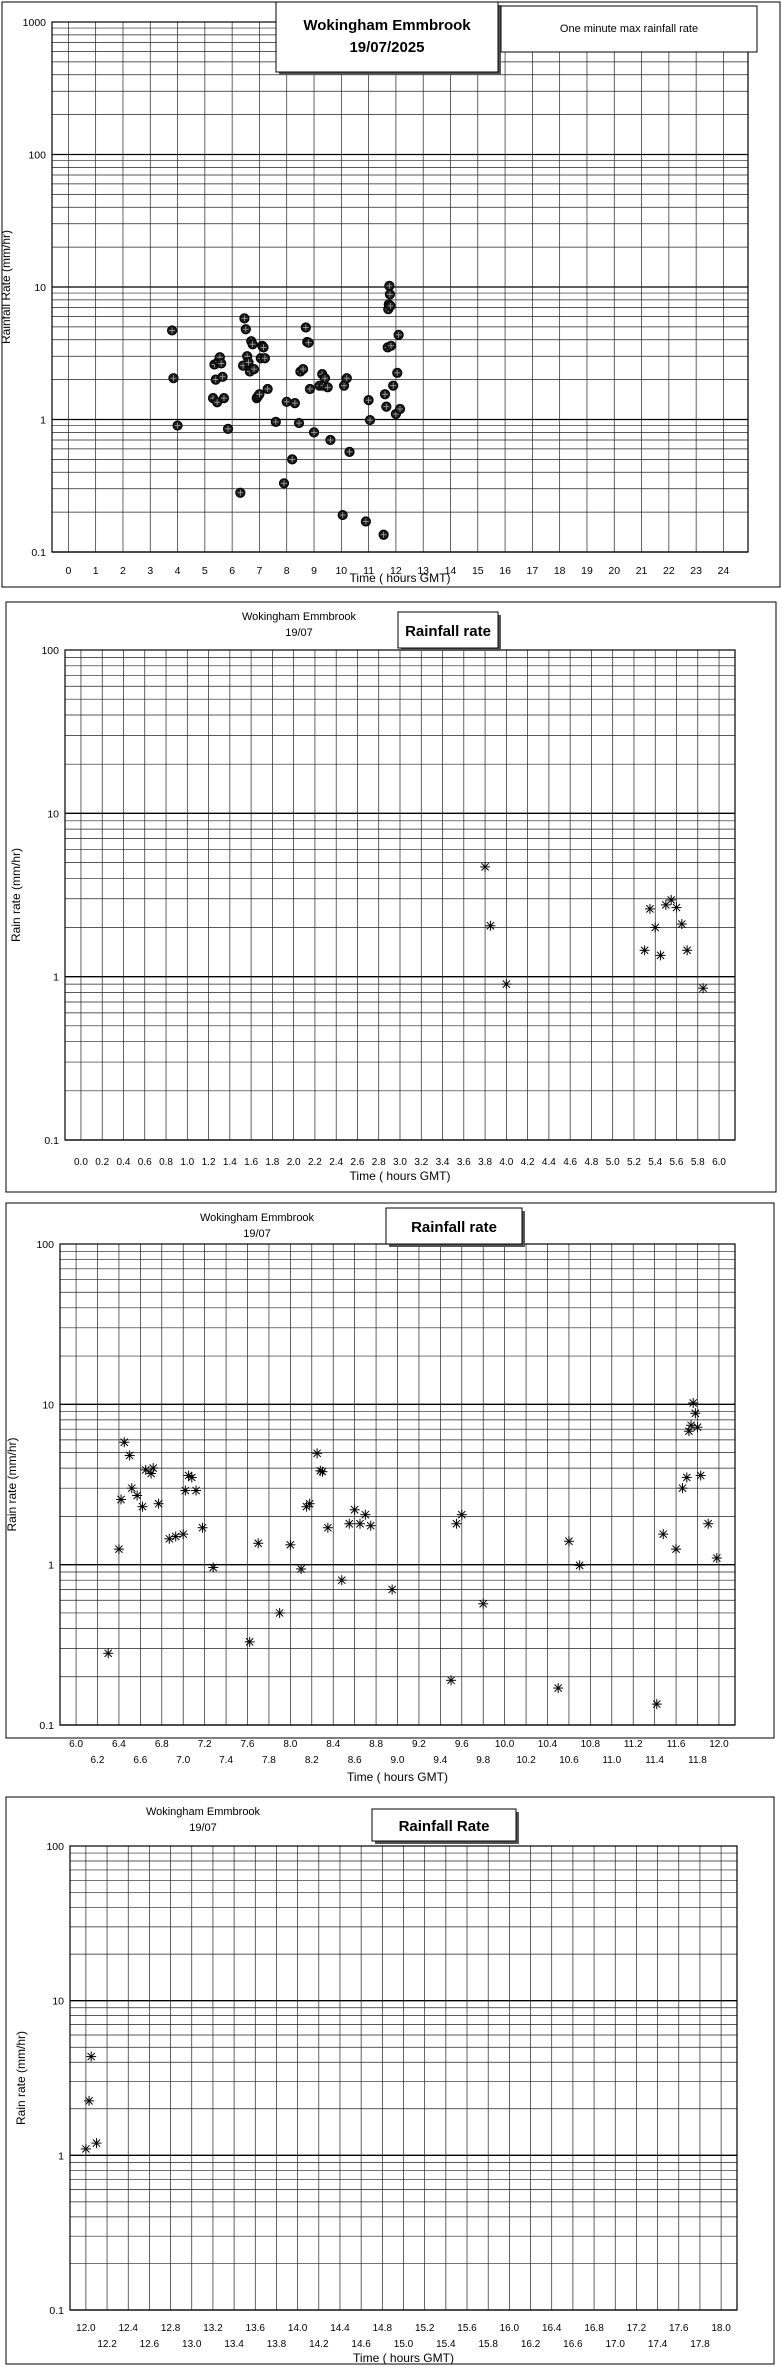  I want to click on x-axis-label: Time ( hours GMT), so click(397, 1777).